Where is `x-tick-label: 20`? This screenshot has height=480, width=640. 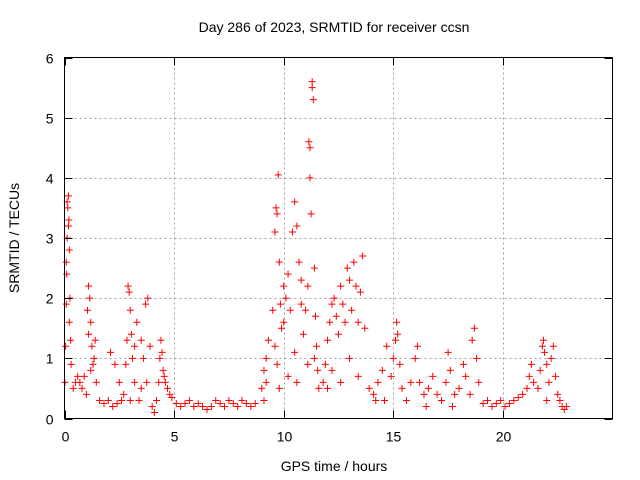
x-tick-label: 20 is located at coordinates (504, 437).